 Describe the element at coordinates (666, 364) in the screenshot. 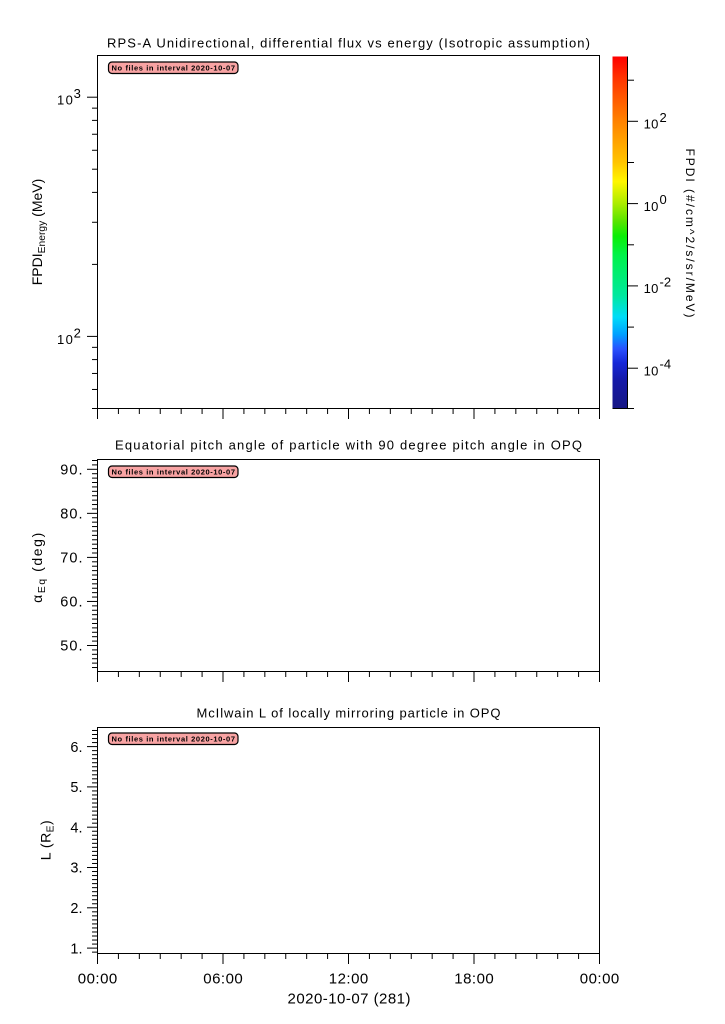

I see `svg-text: -4` at that location.